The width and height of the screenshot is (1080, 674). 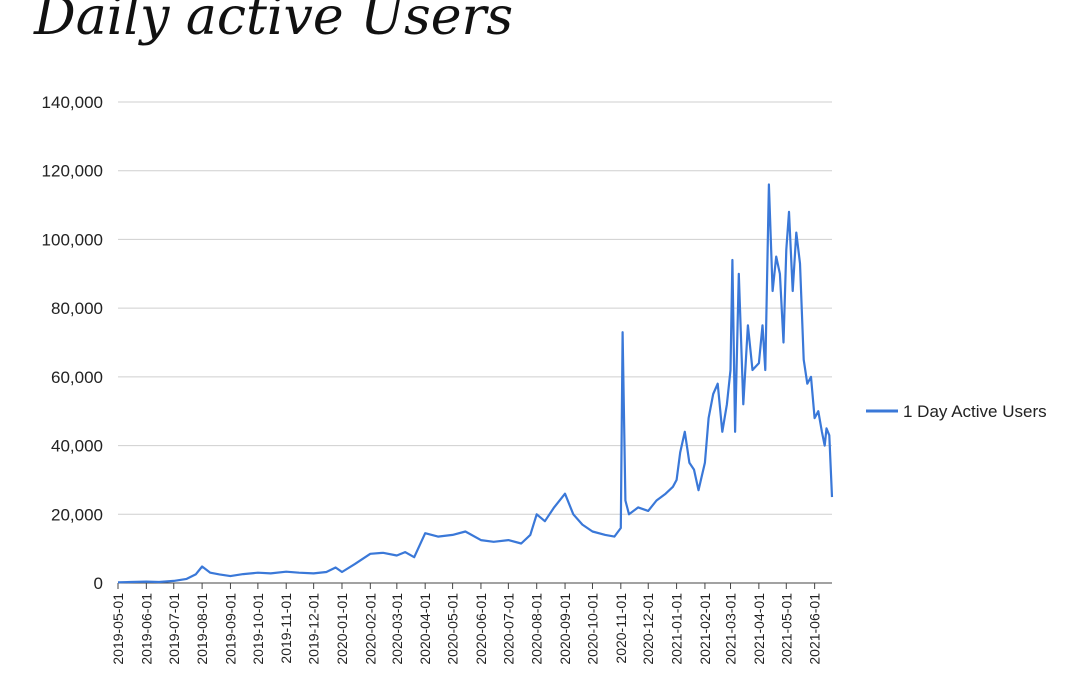 What do you see at coordinates (202, 629) in the screenshot?
I see `x-tick-label: 2019-08-01` at bounding box center [202, 629].